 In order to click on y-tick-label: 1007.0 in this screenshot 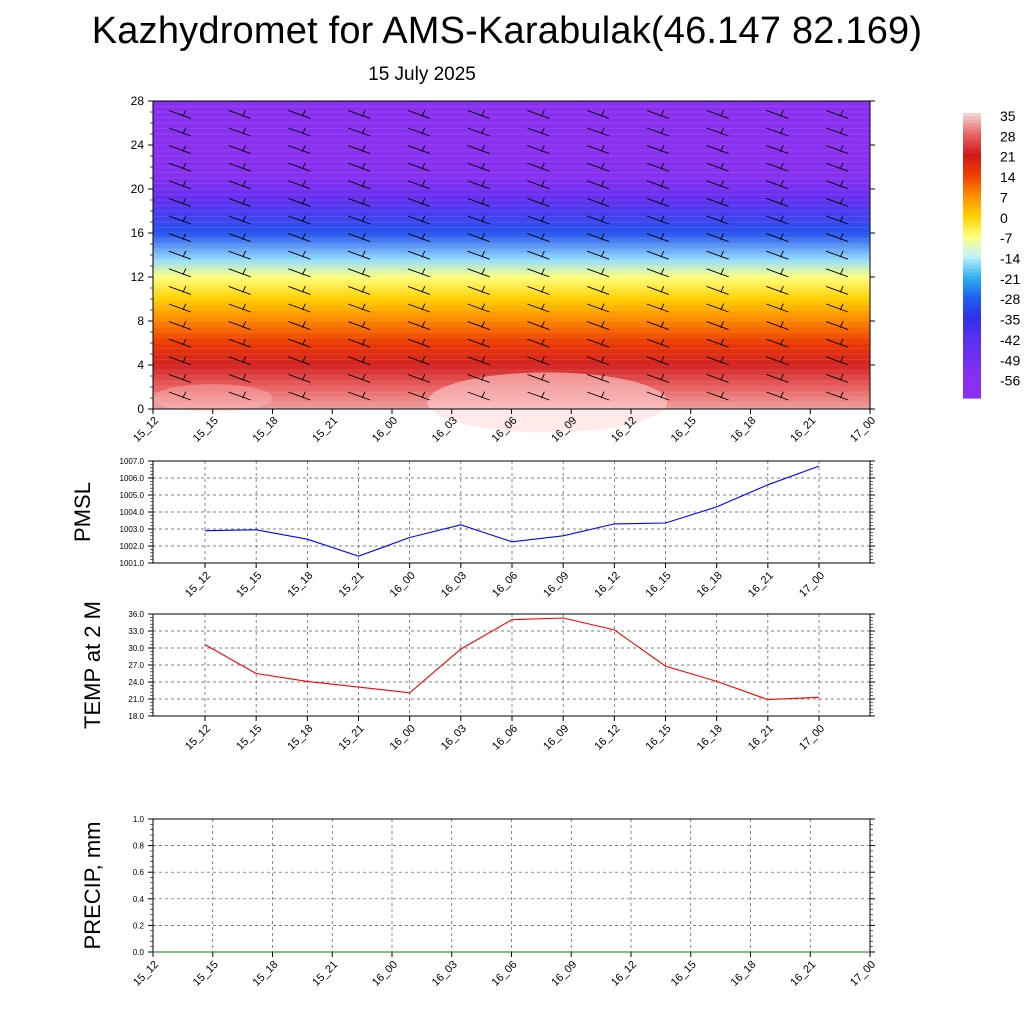, I will do `click(132, 461)`.